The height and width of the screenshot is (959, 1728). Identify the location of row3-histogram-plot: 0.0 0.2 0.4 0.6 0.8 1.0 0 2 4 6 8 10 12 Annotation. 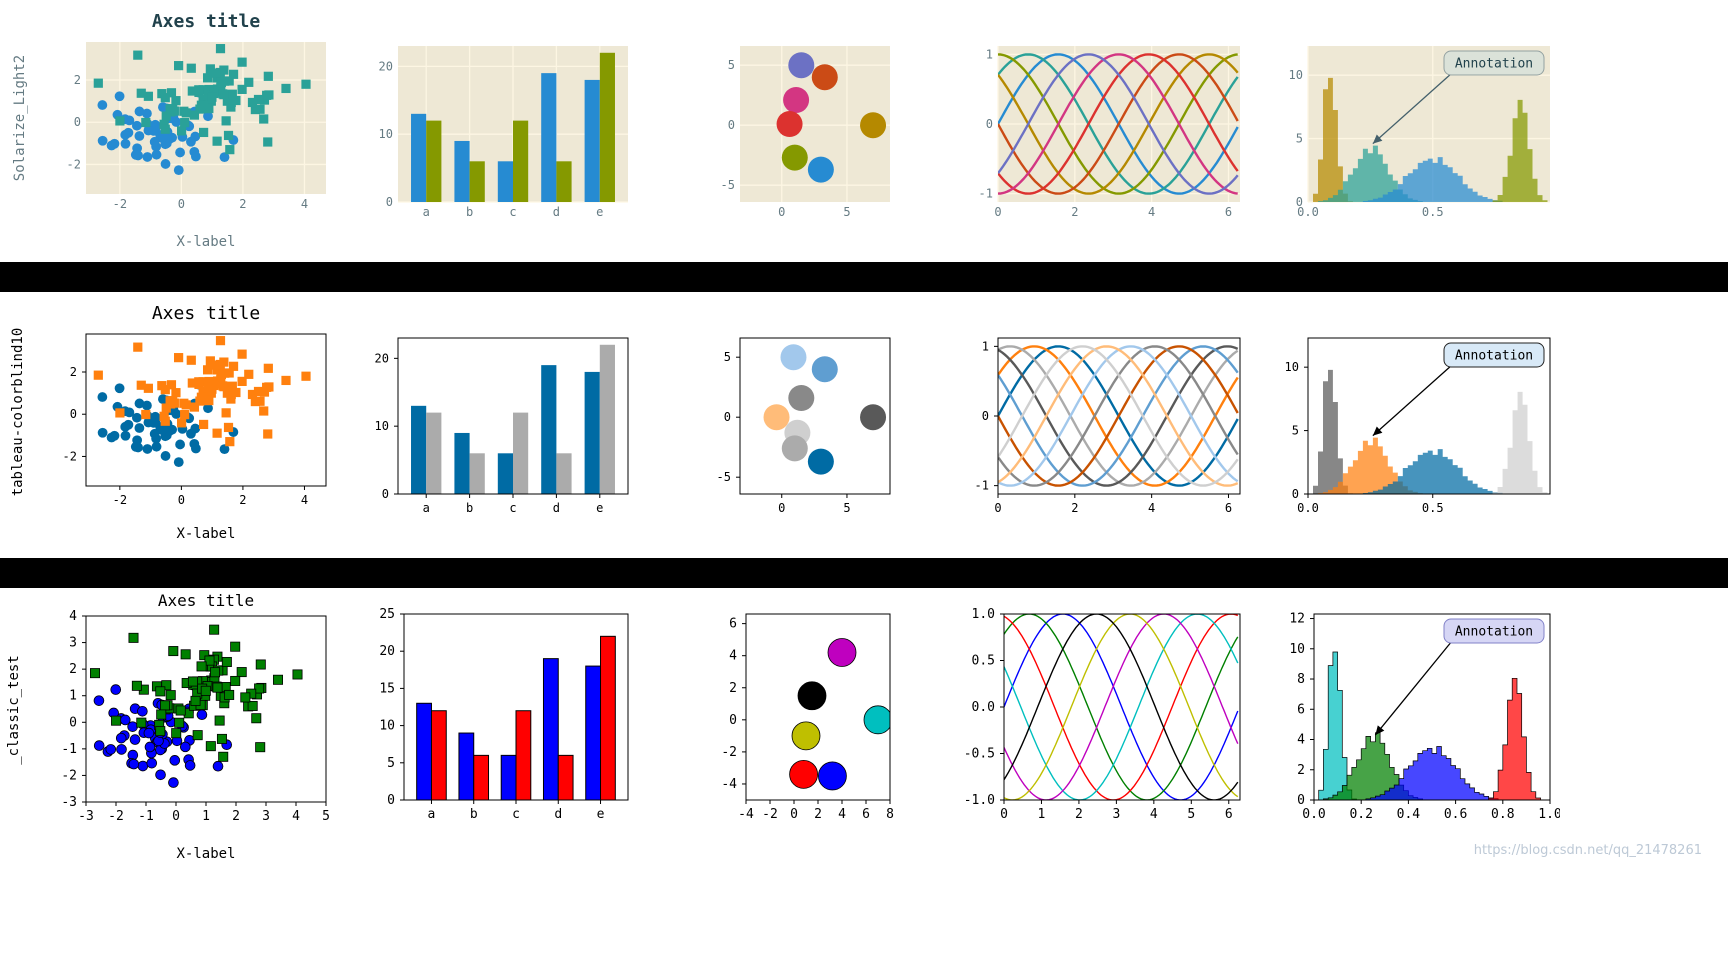
(1424, 717).